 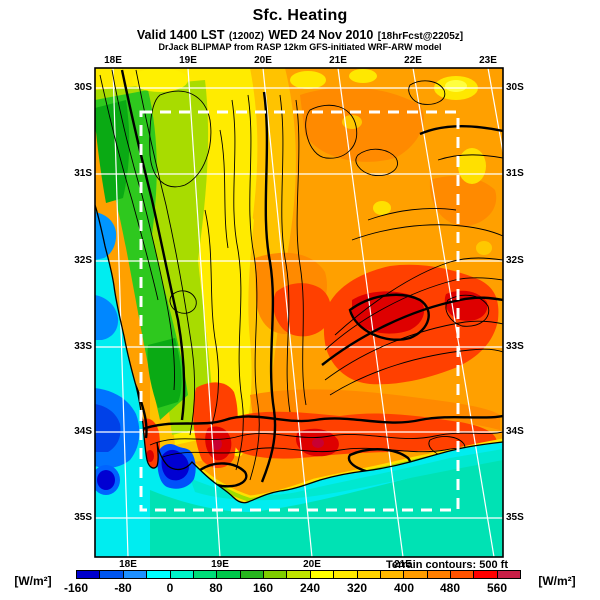 What do you see at coordinates (515, 260) in the screenshot?
I see `right-axis-label: 32S` at bounding box center [515, 260].